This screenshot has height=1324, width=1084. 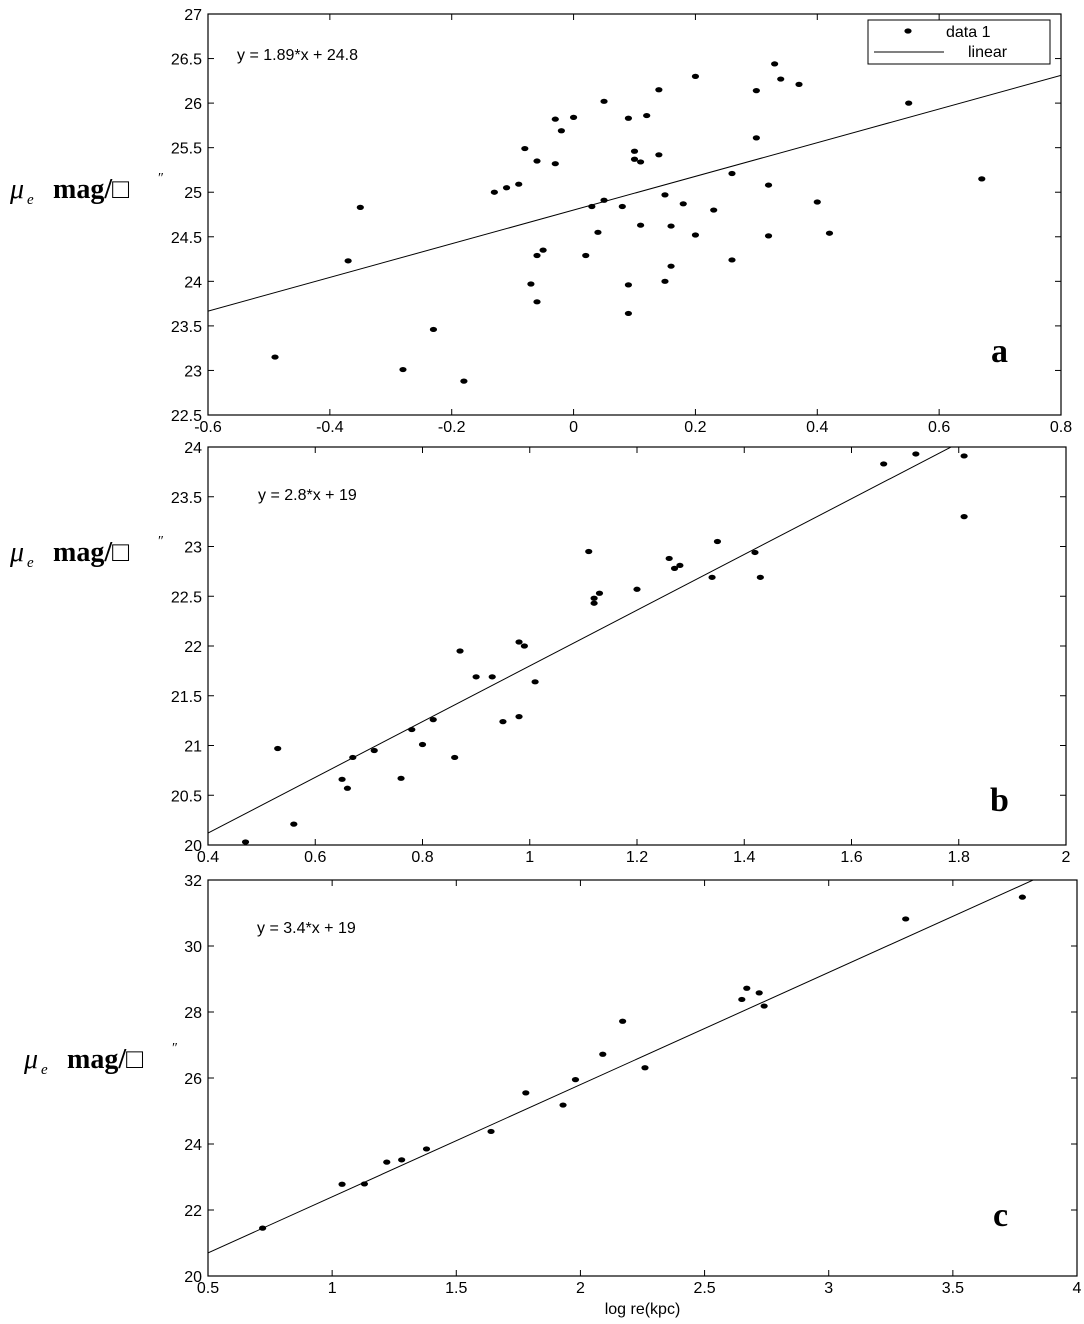 I want to click on y-label-symbol: μ, so click(x=16, y=552).